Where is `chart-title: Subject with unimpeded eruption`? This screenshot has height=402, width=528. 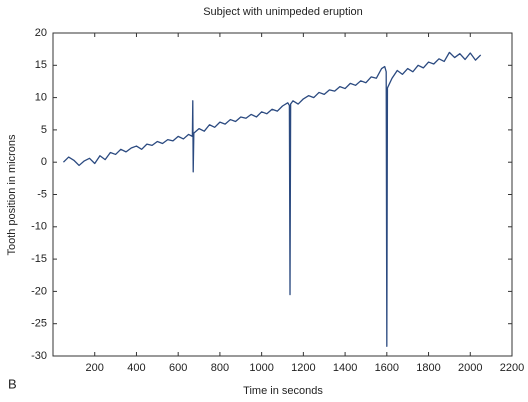 chart-title: Subject with unimpeded eruption is located at coordinates (283, 12).